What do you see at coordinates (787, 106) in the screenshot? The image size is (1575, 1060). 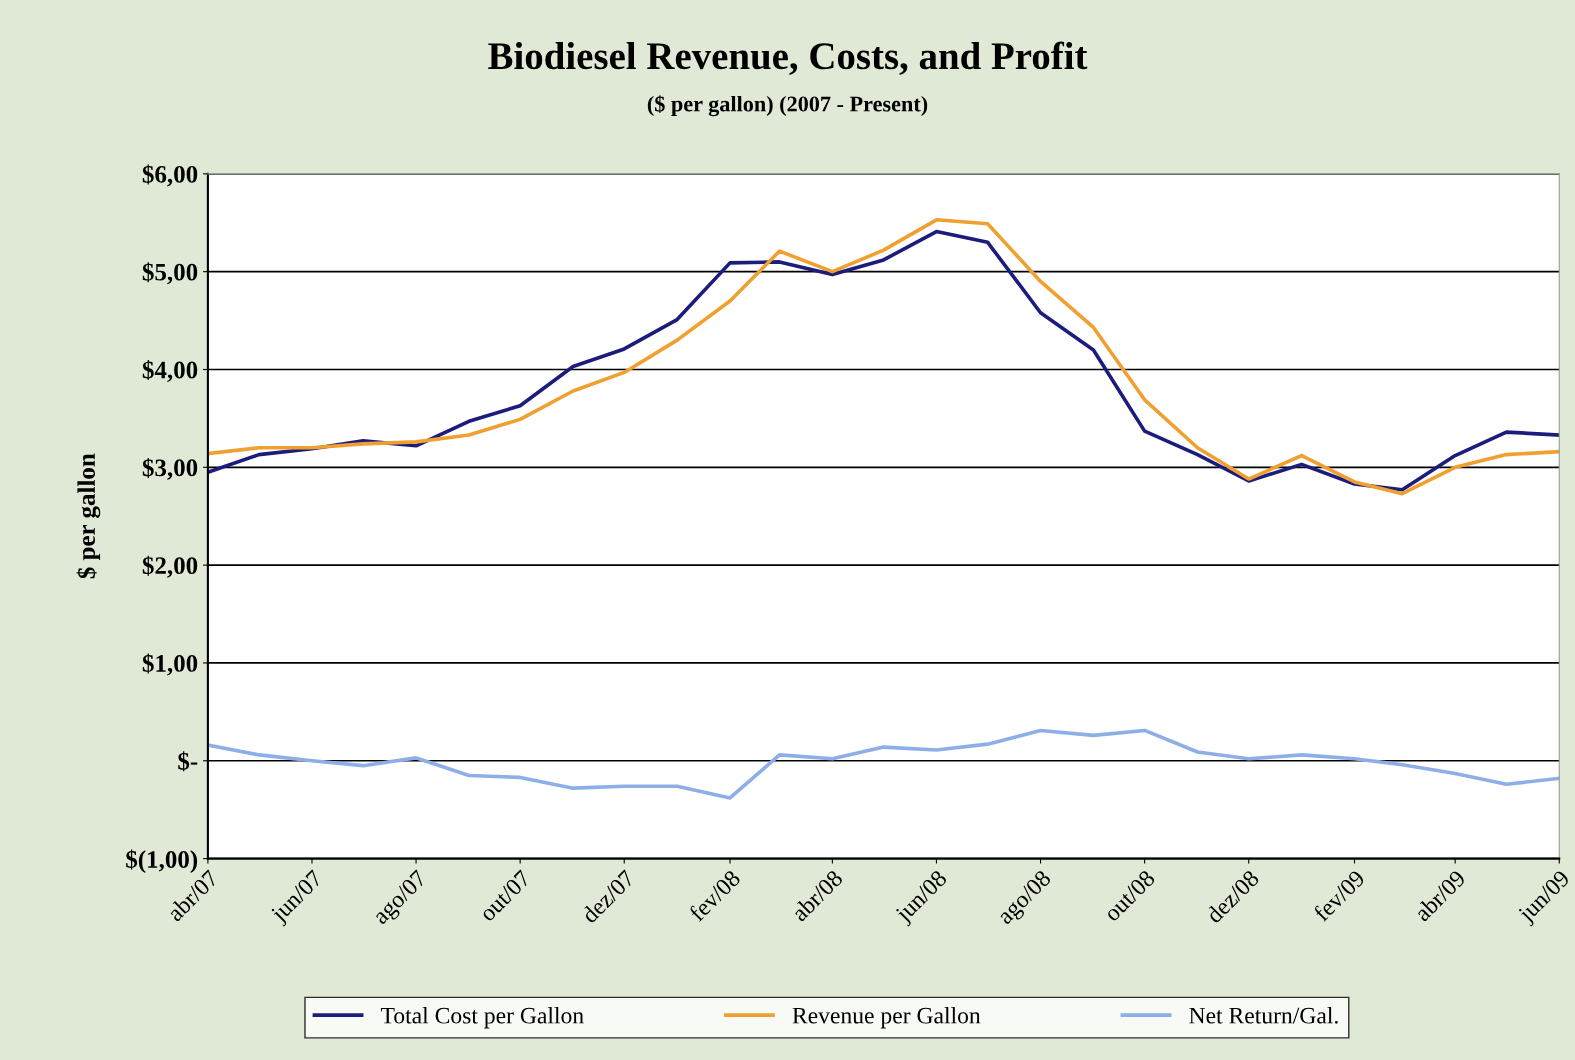 I see `chart-subtitle: ($ per gallon) (2007 - Present)` at bounding box center [787, 106].